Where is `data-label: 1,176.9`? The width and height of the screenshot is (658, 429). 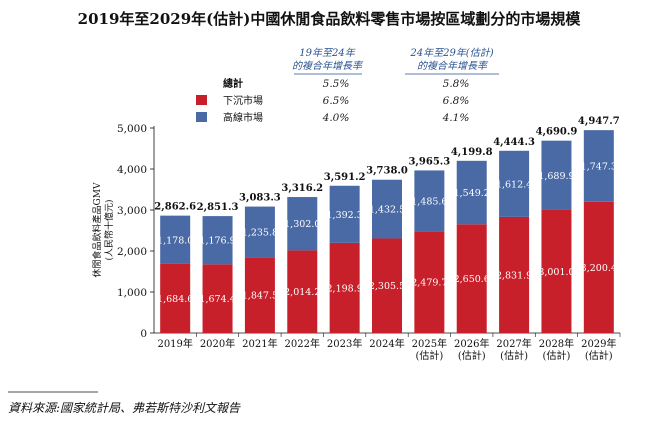
data-label: 1,176.9 is located at coordinates (217, 241).